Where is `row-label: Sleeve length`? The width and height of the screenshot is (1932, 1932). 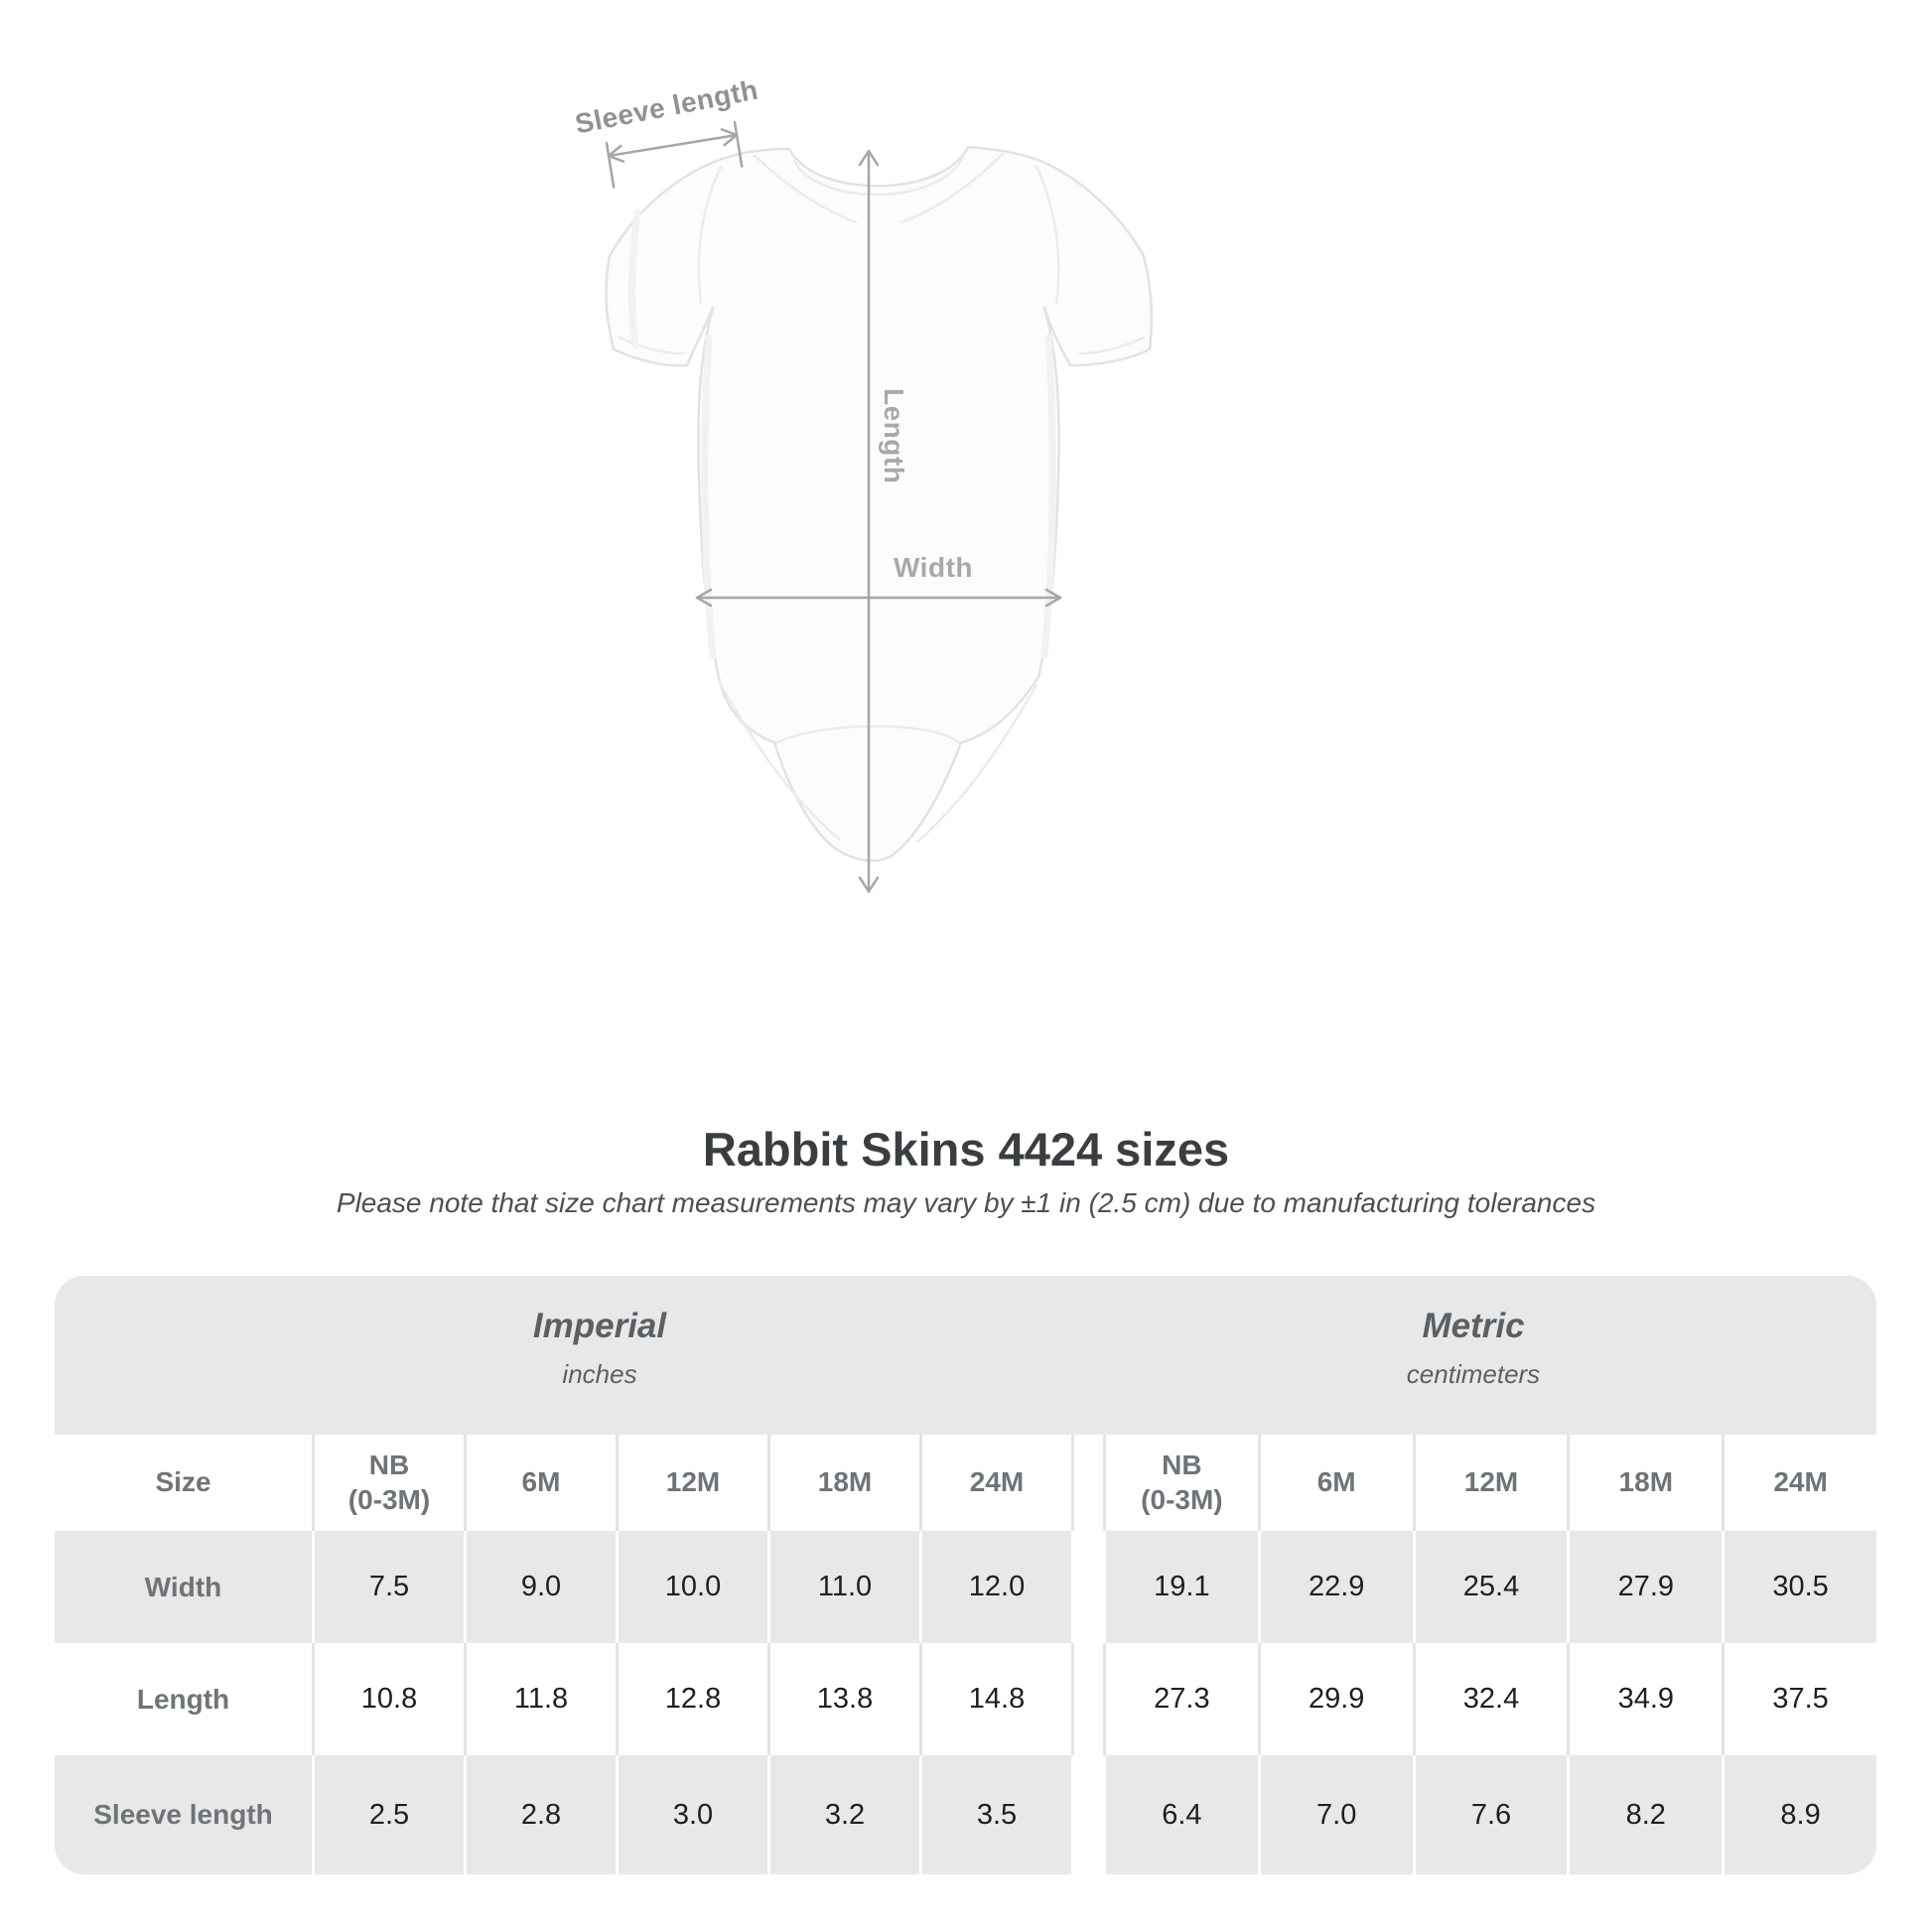
row-label: Sleeve length is located at coordinates (183, 1815).